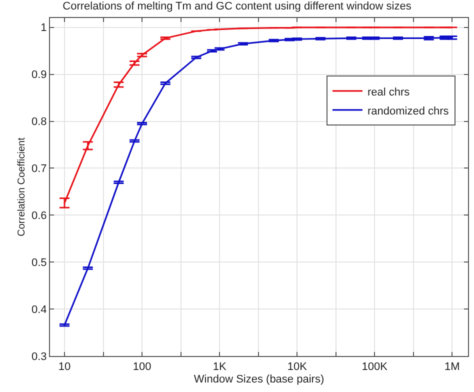 Image resolution: width=474 pixels, height=392 pixels. I want to click on y-tick-label: 0.4, so click(39, 310).